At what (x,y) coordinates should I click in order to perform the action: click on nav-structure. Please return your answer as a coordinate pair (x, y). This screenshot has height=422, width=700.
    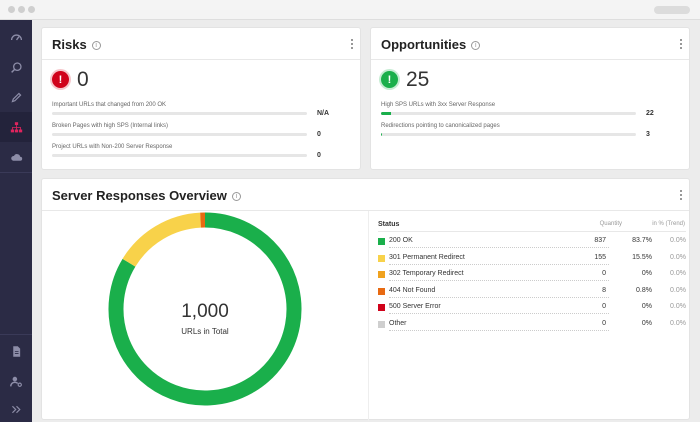
    Looking at the image, I should click on (16, 127).